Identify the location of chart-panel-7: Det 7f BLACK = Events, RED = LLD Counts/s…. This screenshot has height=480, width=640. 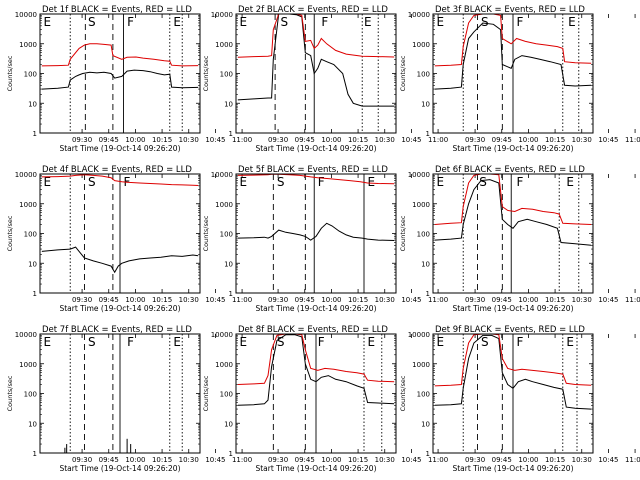
(129, 399).